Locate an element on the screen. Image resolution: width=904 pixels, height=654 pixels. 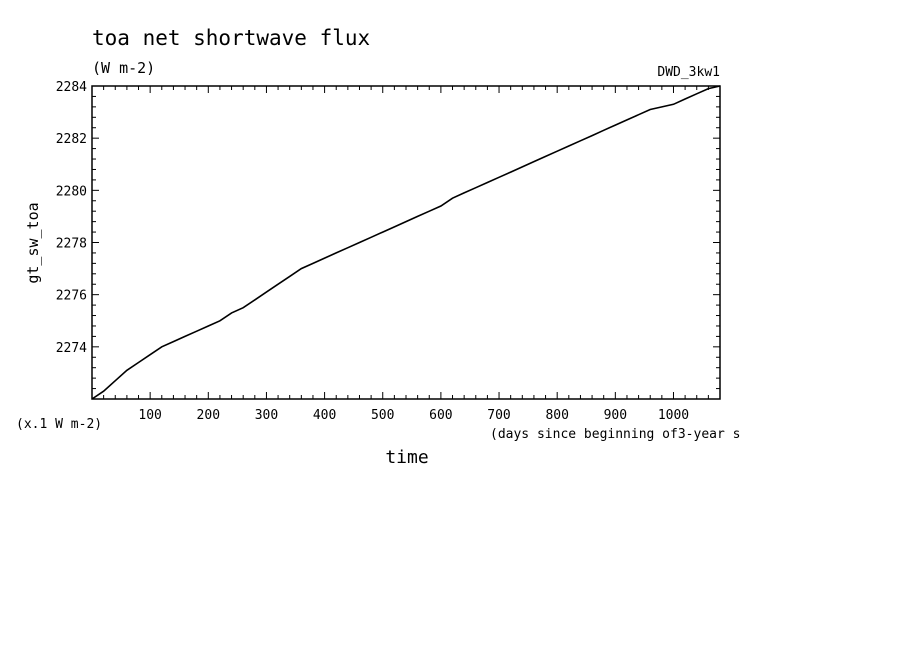
y-tick-label: 2278 is located at coordinates (71, 244).